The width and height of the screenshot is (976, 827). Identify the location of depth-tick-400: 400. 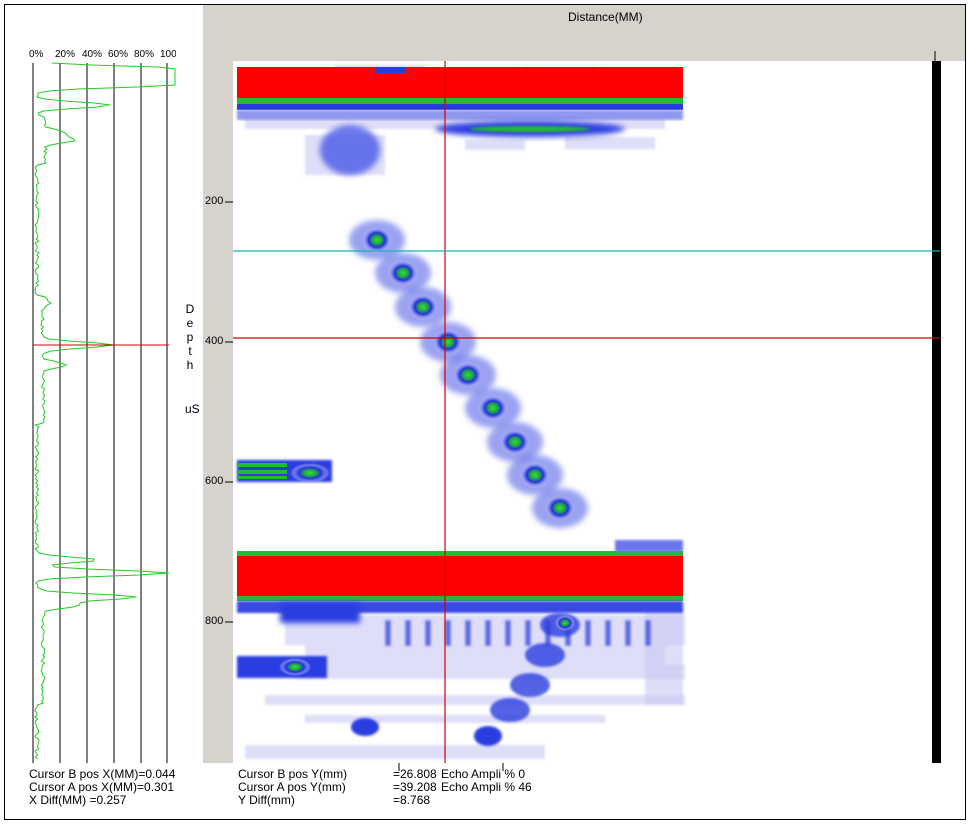
(214, 341).